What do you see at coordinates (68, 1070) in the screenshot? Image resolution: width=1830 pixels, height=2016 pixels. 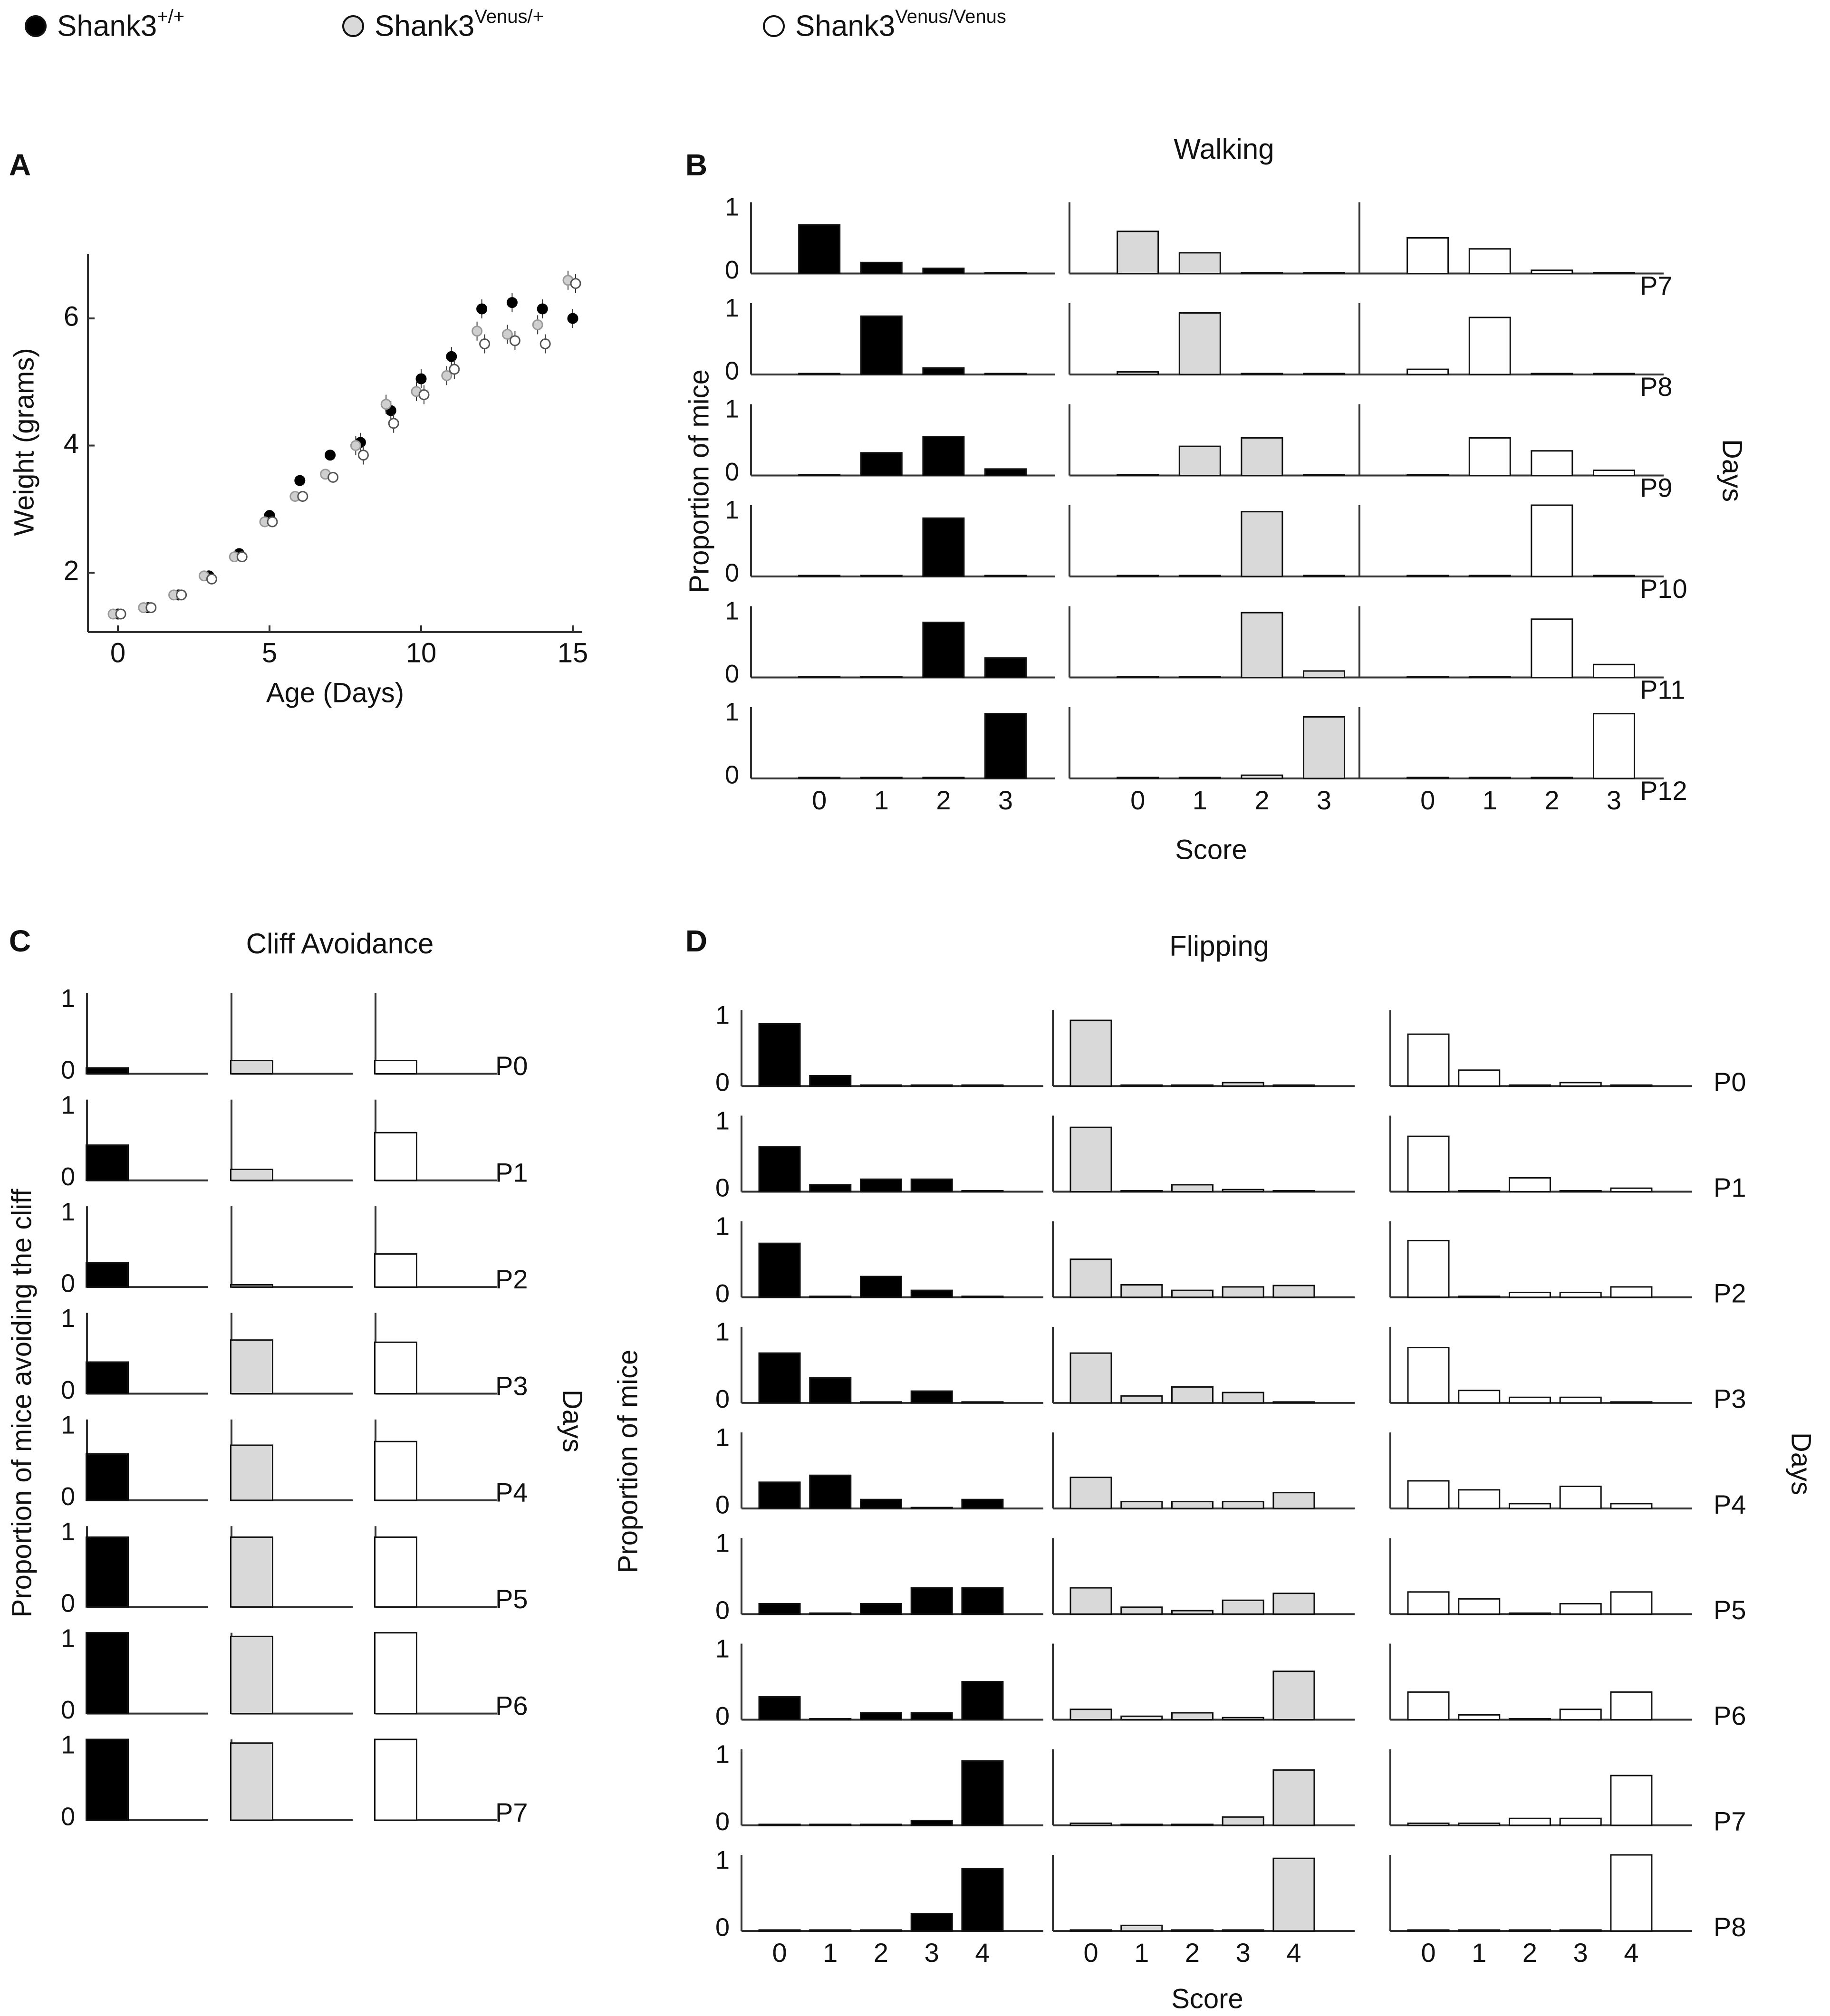 I see `panel-c-y-tick-label: 0` at bounding box center [68, 1070].